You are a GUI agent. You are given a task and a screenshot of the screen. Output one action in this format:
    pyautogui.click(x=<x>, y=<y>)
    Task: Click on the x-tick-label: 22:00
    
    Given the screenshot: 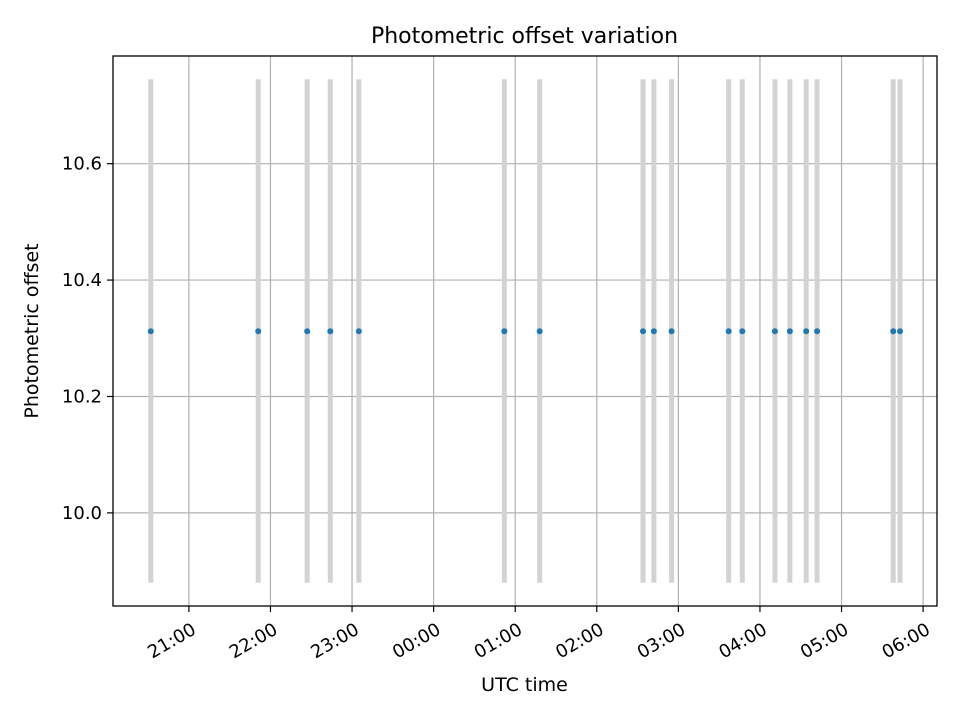 What is the action you would take?
    pyautogui.click(x=253, y=641)
    